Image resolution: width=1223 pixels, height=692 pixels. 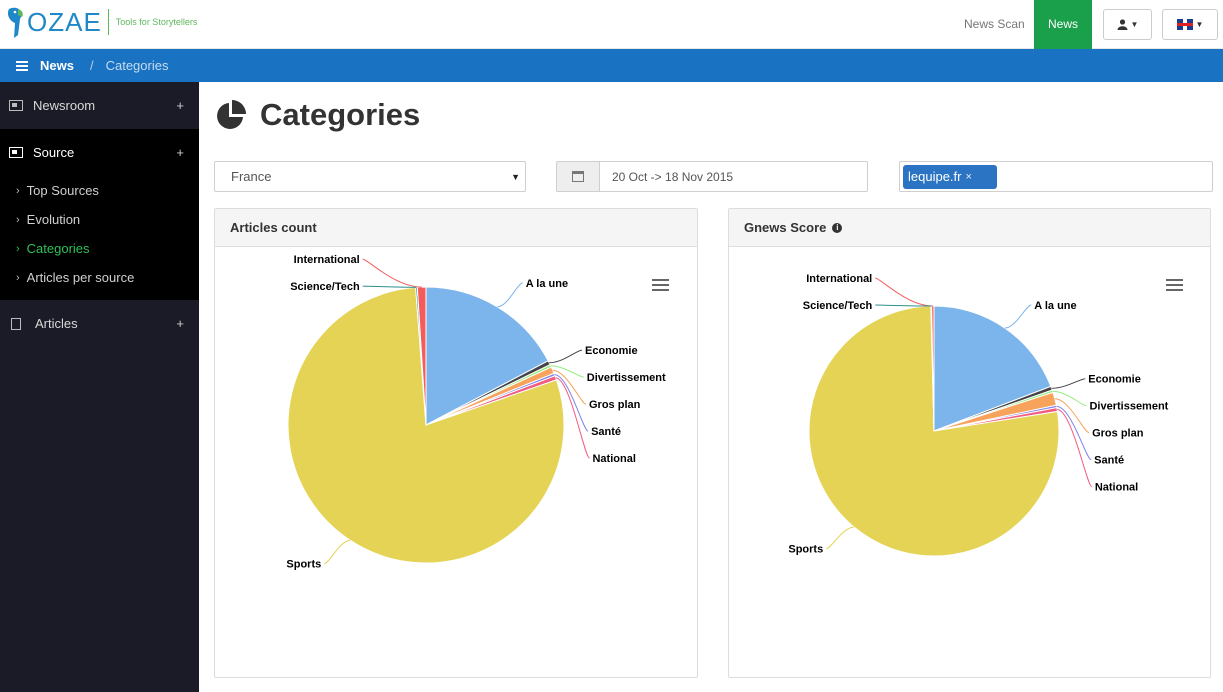 I want to click on panel-title: Gnews Score, so click(x=785, y=227).